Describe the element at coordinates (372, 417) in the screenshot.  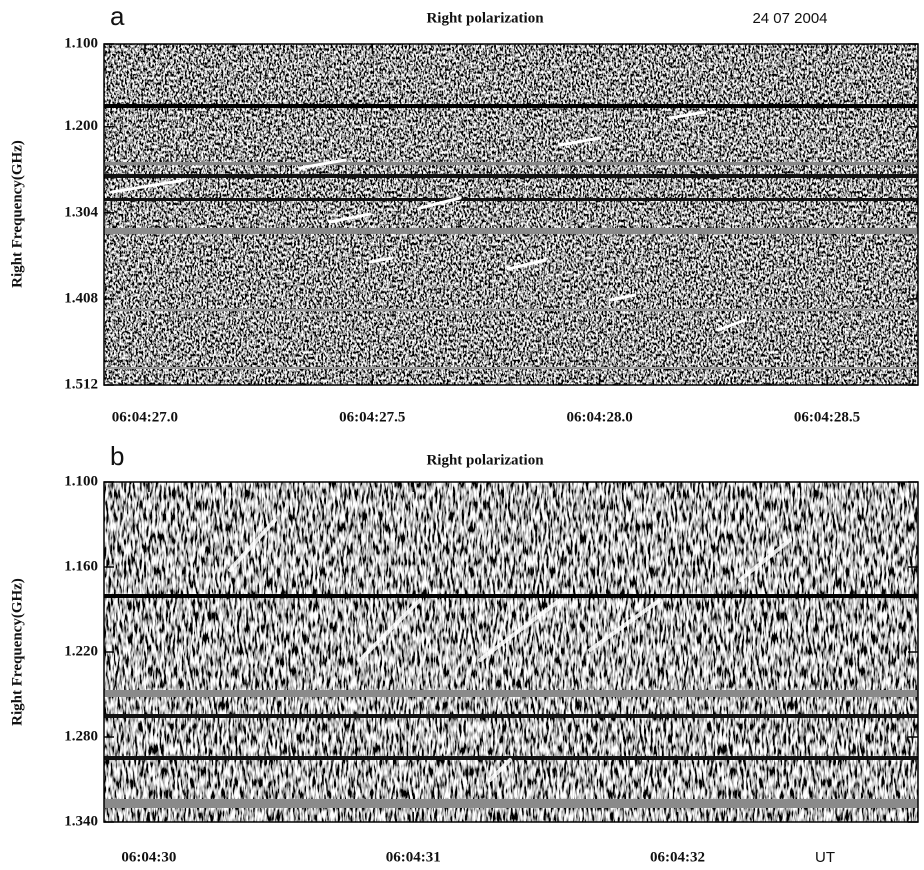
I see `x-tick-label: 06:04:27.5` at that location.